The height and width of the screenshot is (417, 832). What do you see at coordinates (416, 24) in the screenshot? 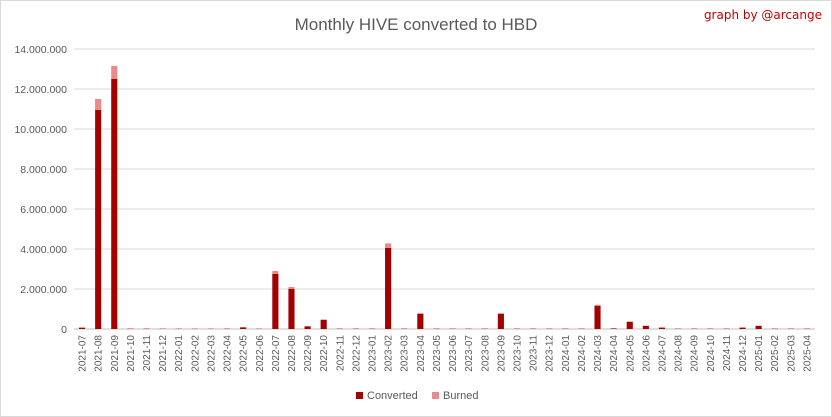
I see `chart-title: Monthly HIVE converted to HBD` at bounding box center [416, 24].